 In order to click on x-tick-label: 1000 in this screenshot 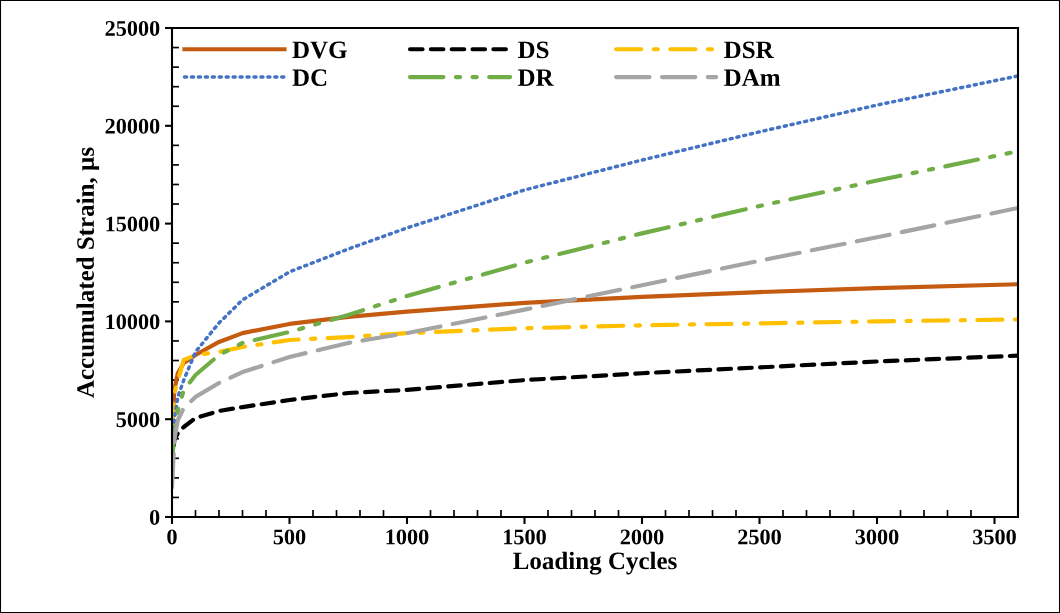, I will do `click(407, 537)`.